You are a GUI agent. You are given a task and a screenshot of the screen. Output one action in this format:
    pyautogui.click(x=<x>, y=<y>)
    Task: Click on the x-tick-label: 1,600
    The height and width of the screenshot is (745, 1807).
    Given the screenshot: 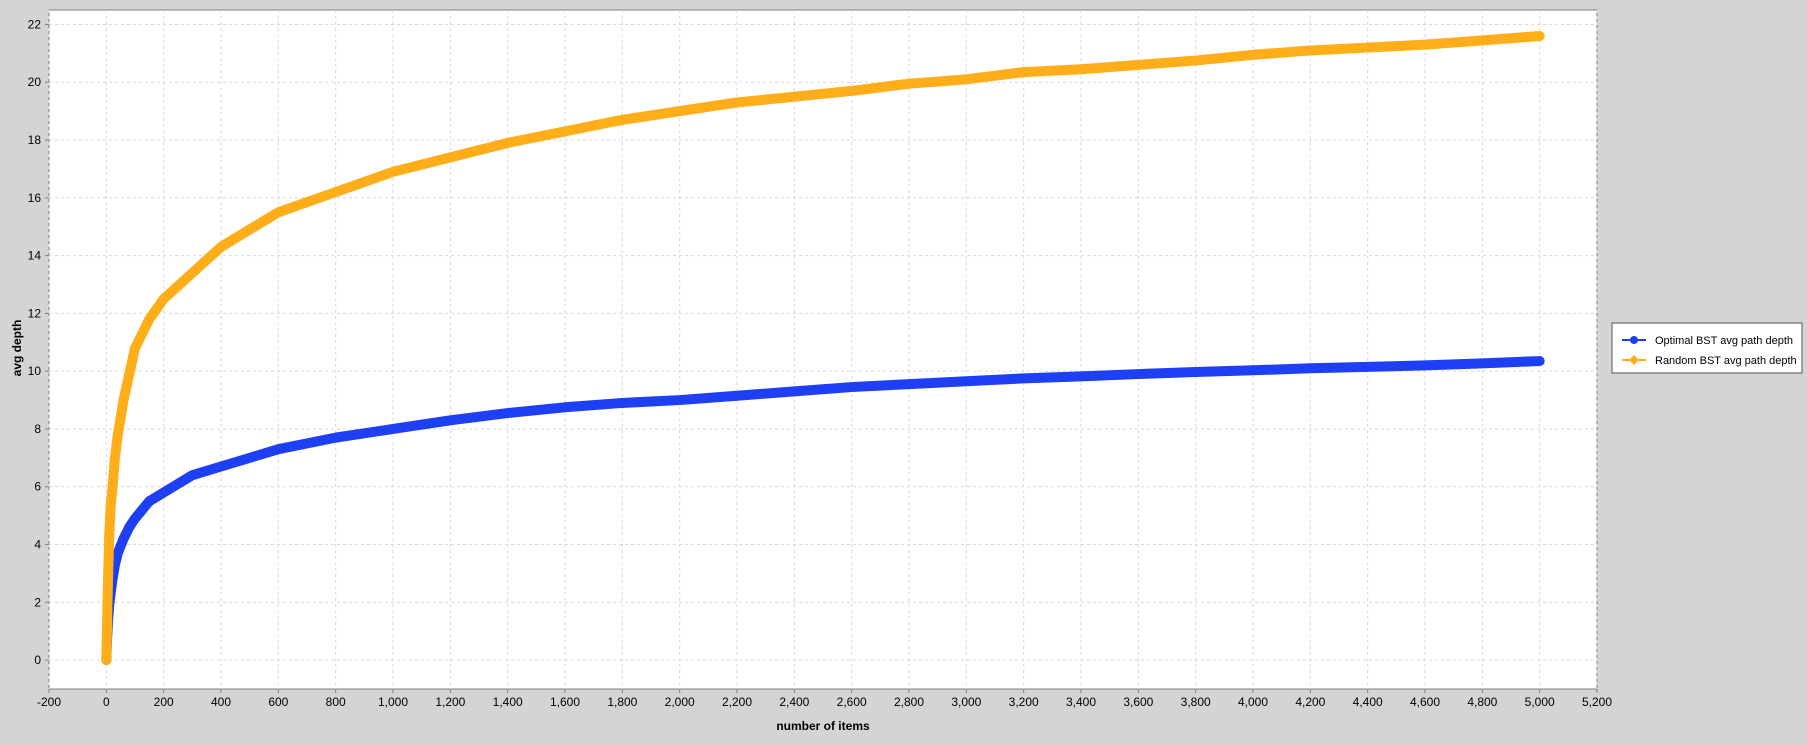 What is the action you would take?
    pyautogui.click(x=565, y=702)
    